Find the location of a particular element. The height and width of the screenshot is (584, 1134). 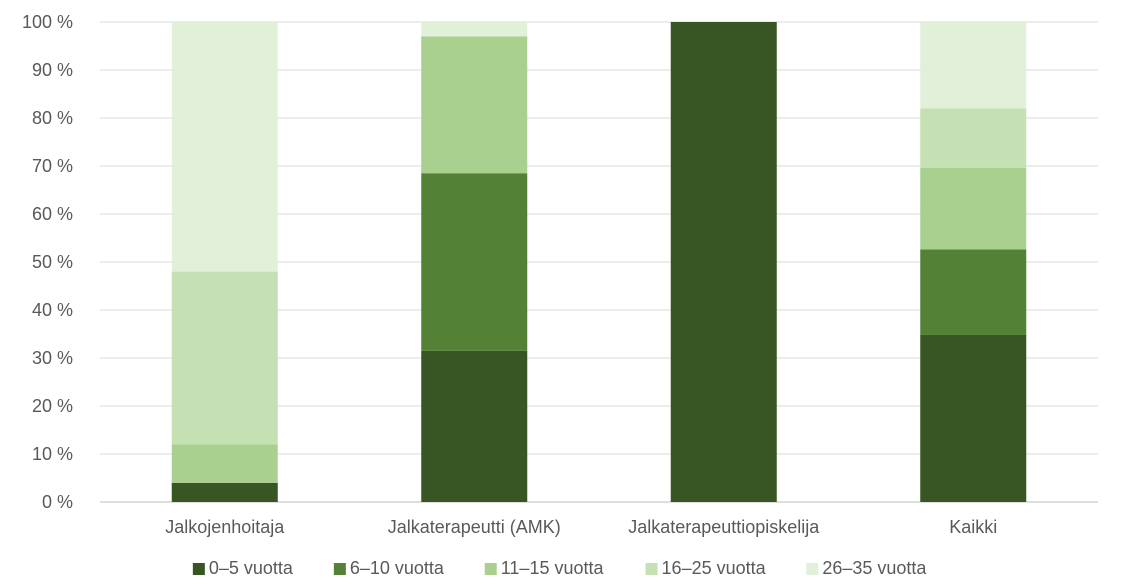

legend-label: 26–35 vuotta is located at coordinates (874, 568).